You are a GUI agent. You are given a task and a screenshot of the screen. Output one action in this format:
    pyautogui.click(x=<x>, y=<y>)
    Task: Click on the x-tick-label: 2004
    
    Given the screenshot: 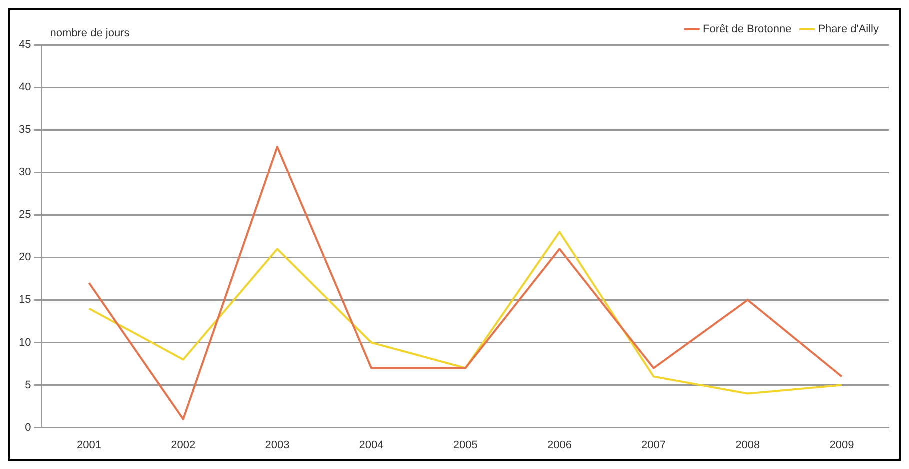 What is the action you would take?
    pyautogui.click(x=371, y=445)
    